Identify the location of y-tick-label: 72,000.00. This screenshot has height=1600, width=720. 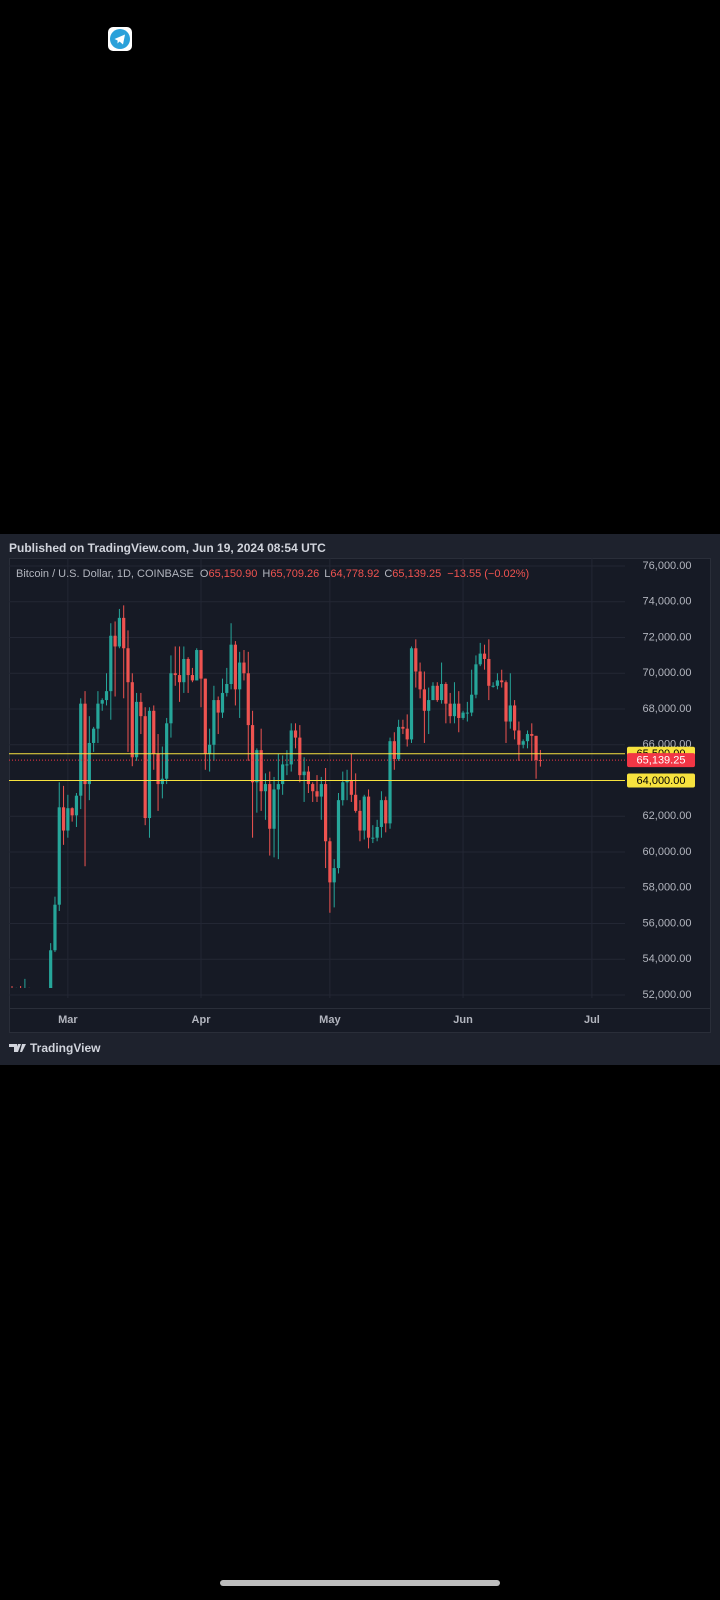
(667, 637).